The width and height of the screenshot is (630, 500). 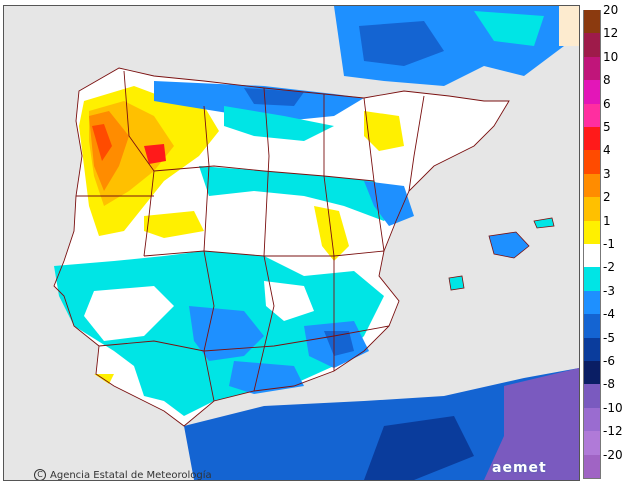 I want to click on sea-anomaly-north-cyan, so click(x=509, y=28).